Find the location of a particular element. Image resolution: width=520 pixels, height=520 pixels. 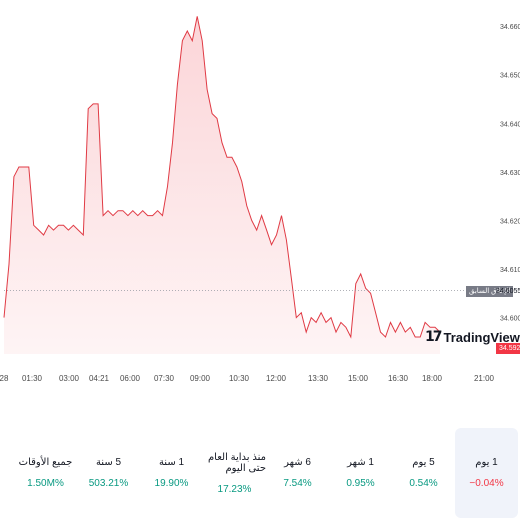

x-tick-label: 06:00 is located at coordinates (130, 378).